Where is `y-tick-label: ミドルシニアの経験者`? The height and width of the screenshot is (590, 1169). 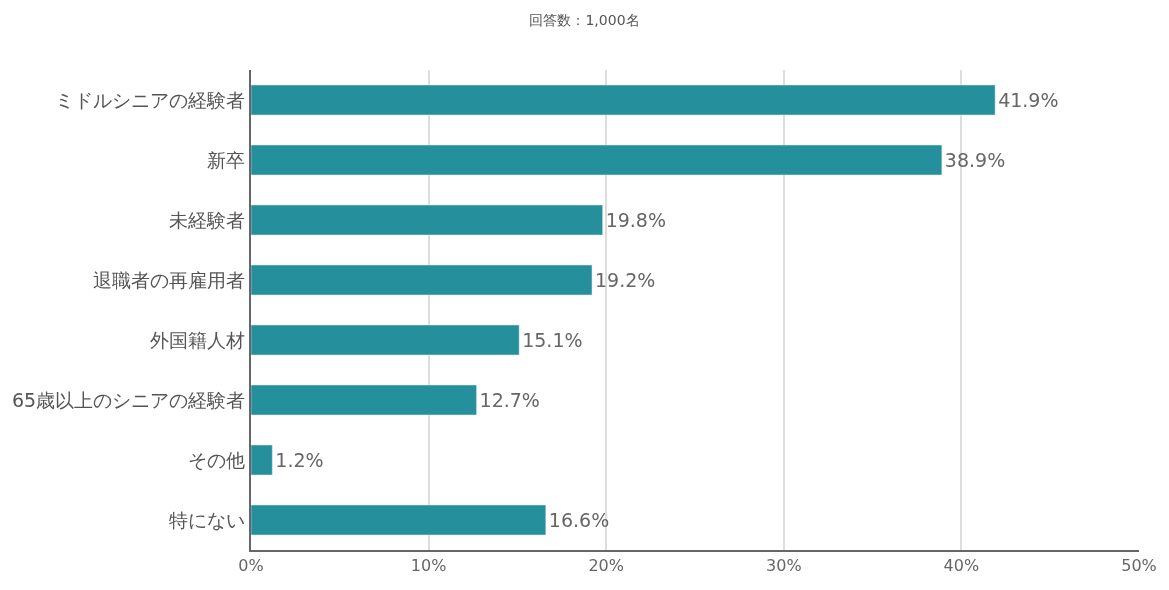 y-tick-label: ミドルシニアの経験者 is located at coordinates (150, 99).